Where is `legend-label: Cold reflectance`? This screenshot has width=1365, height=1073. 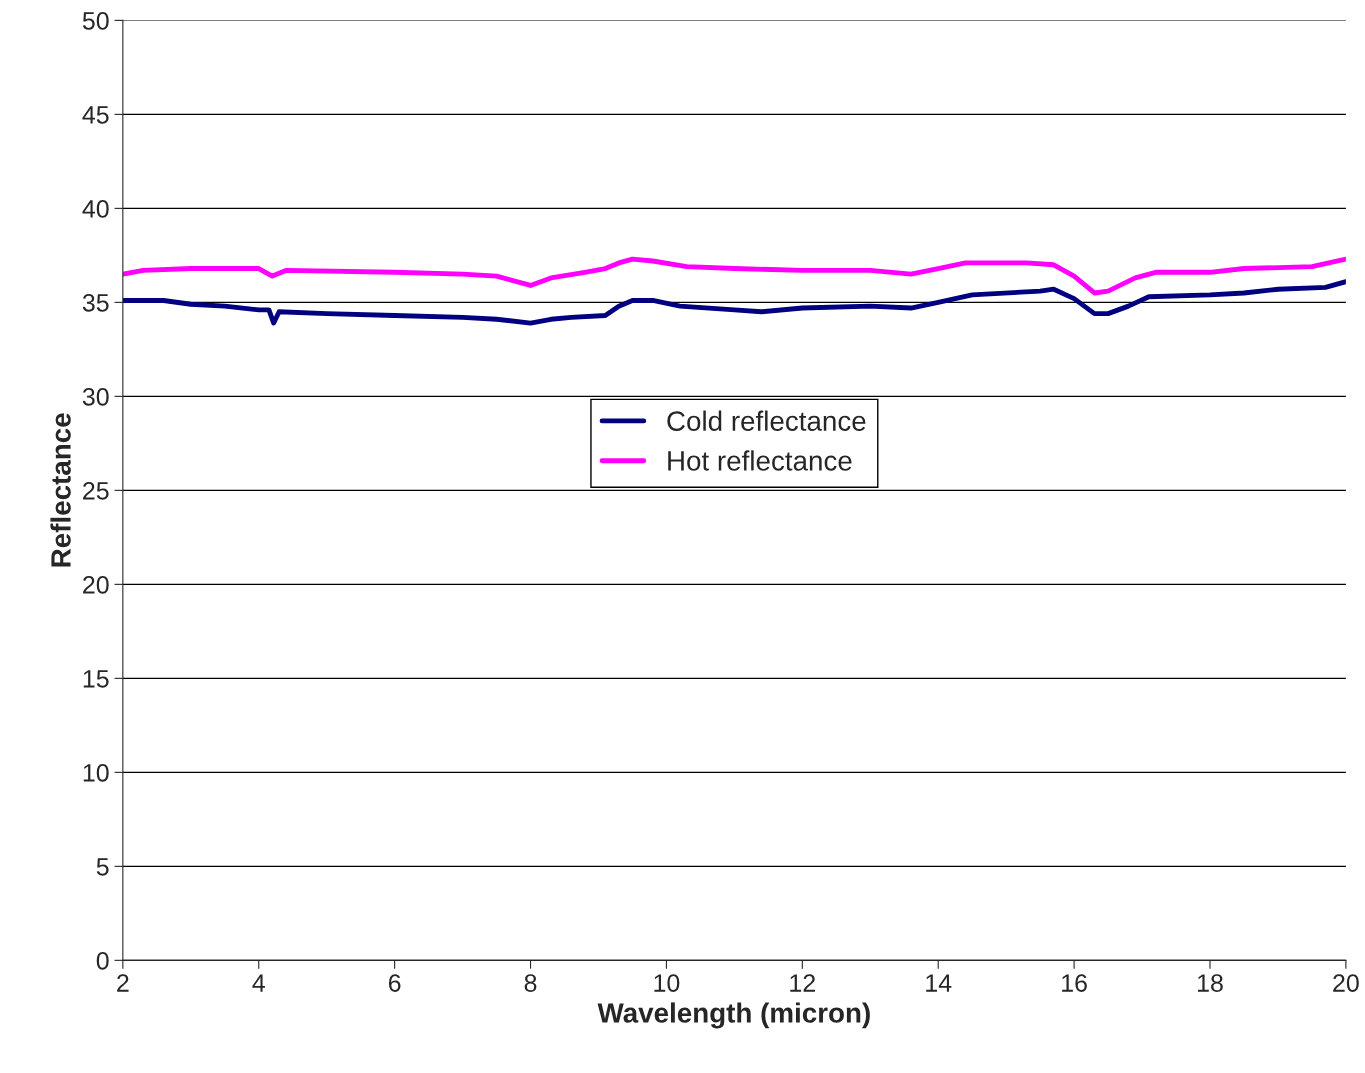
legend-label: Cold reflectance is located at coordinates (766, 420).